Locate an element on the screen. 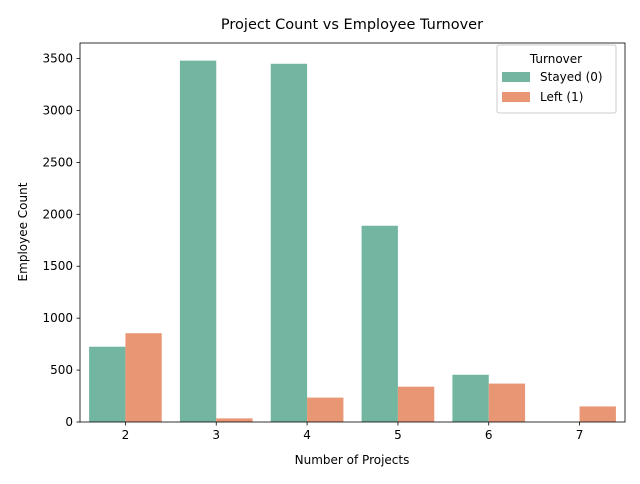  y-tick-label: 2500 is located at coordinates (57, 162).